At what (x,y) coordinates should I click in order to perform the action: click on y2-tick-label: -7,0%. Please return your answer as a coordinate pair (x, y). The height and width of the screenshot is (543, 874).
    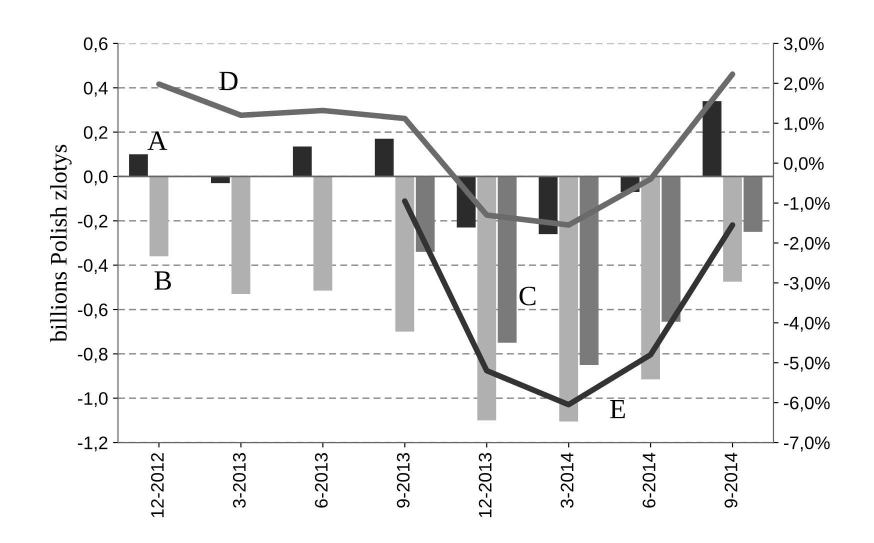
    Looking at the image, I should click on (807, 444).